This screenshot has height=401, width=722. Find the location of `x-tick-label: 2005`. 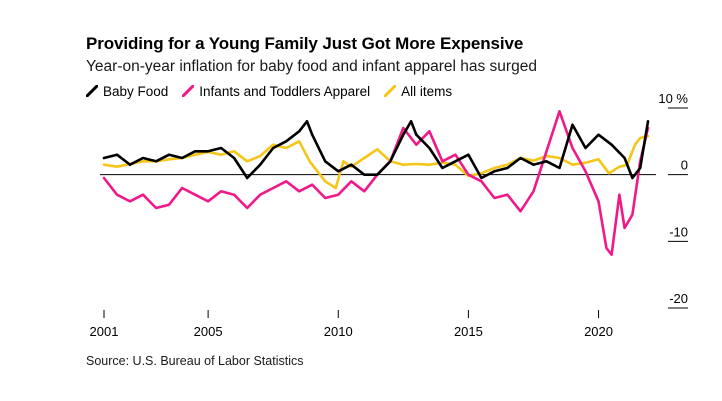

x-tick-label: 2005 is located at coordinates (208, 331).